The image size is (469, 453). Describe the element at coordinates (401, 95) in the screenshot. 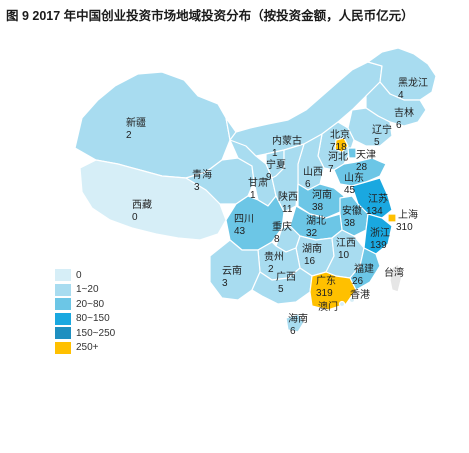

I see `value-heilongjiang: 4` at that location.